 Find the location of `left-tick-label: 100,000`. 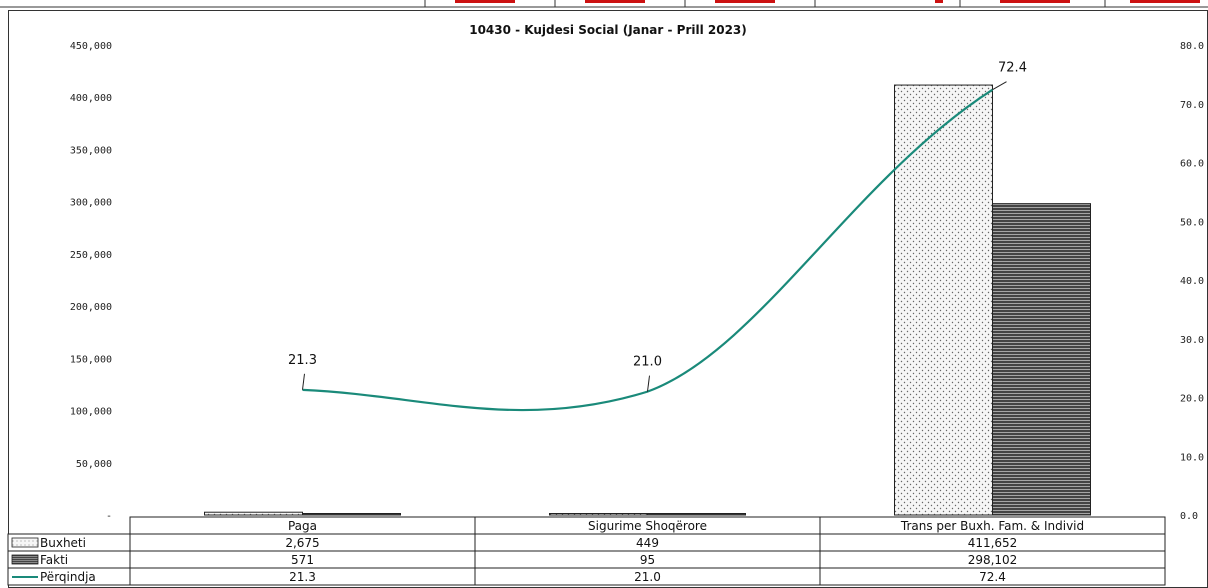

left-tick-label: 100,000 is located at coordinates (91, 412).